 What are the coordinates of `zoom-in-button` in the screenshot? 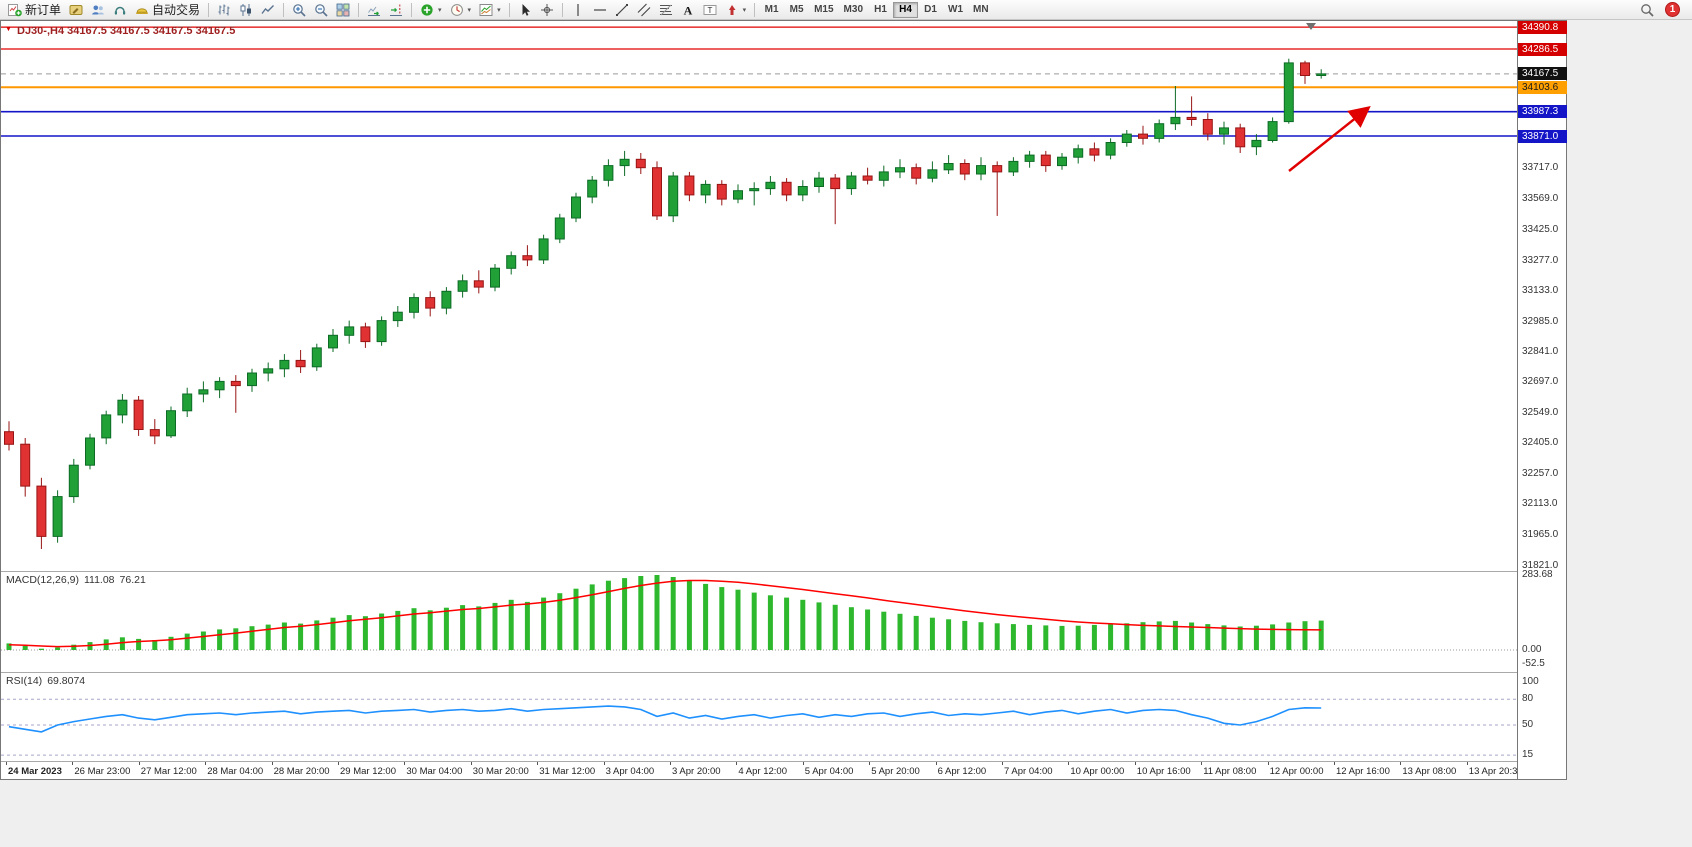 It's located at (299, 10).